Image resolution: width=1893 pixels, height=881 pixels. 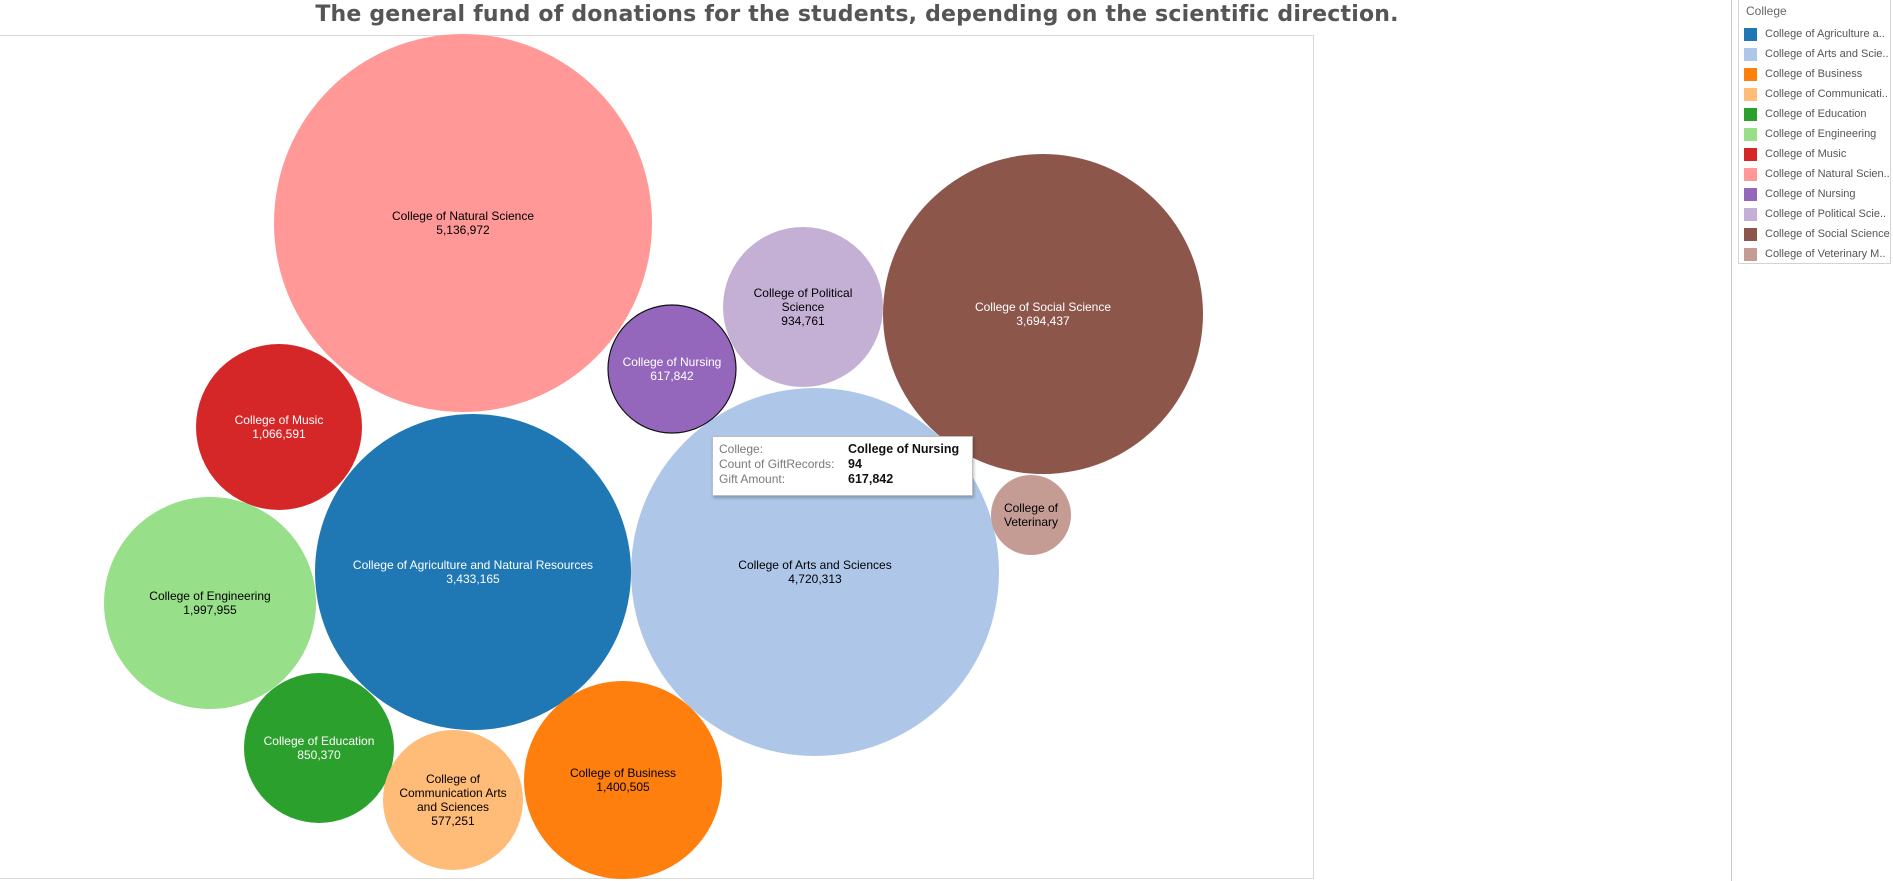 I want to click on bubble-category-label: College of Political, so click(x=803, y=293).